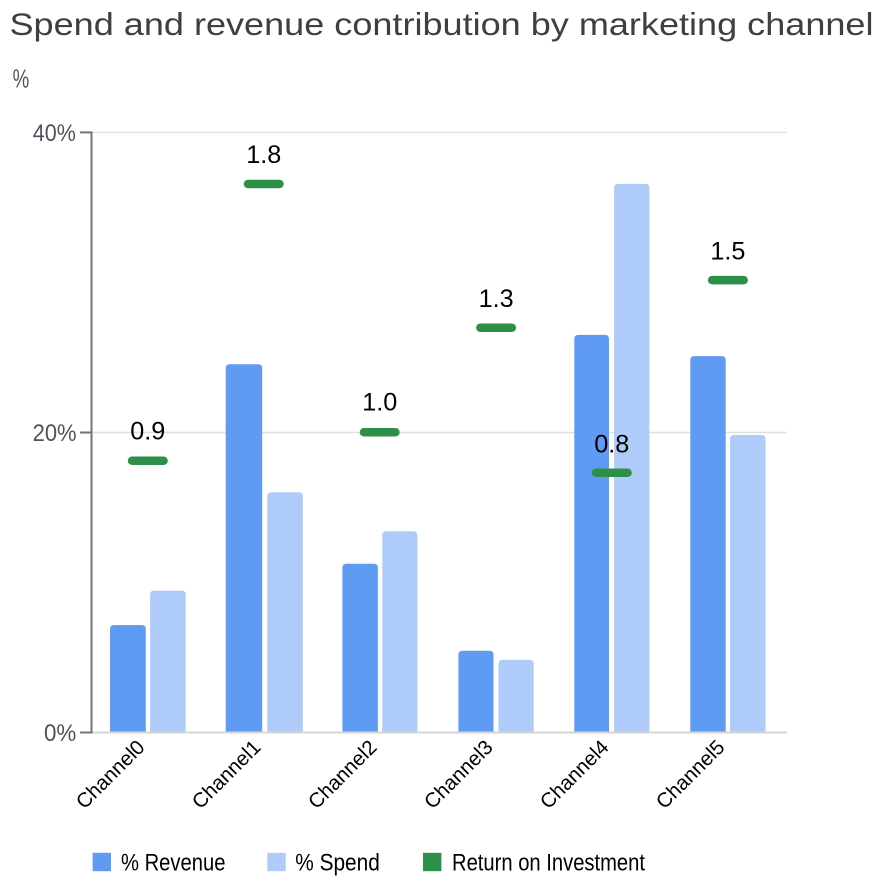  What do you see at coordinates (55, 433) in the screenshot?
I see `svg-text: 20%` at bounding box center [55, 433].